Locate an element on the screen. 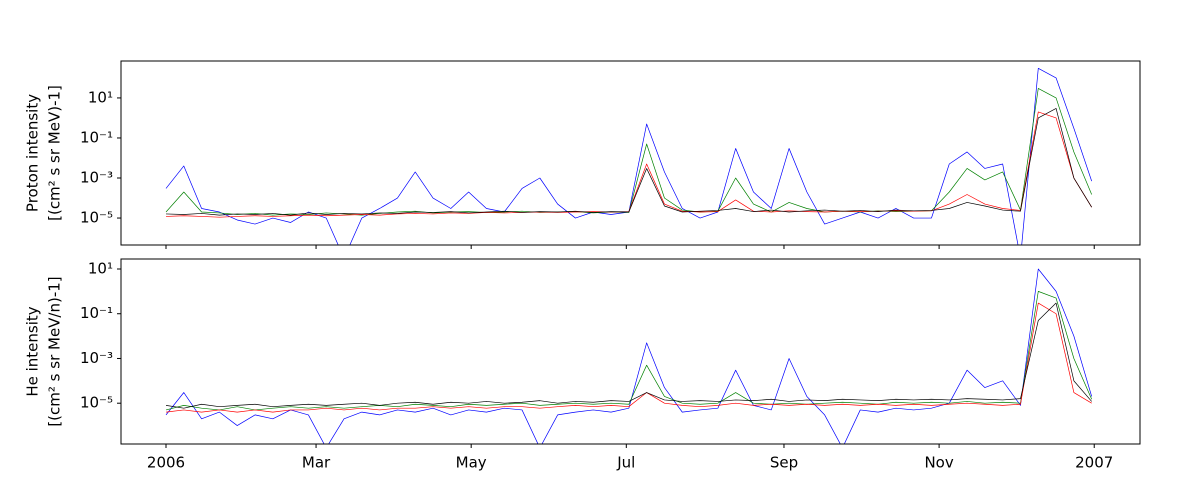 Image resolution: width=1200 pixels, height=500 pixels. x-tick-label: 2006 is located at coordinates (166, 463).